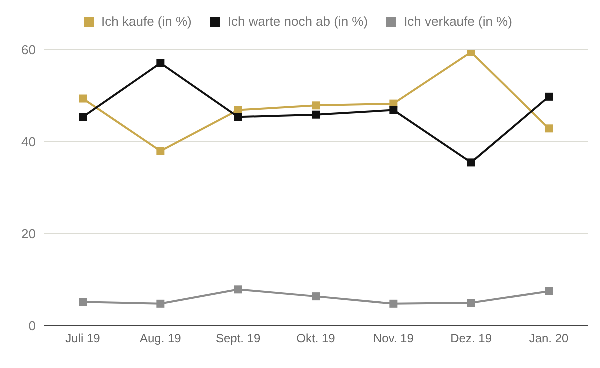 This screenshot has width=600, height=368. I want to click on legend-label: Ich warte noch ab (in %), so click(298, 21).